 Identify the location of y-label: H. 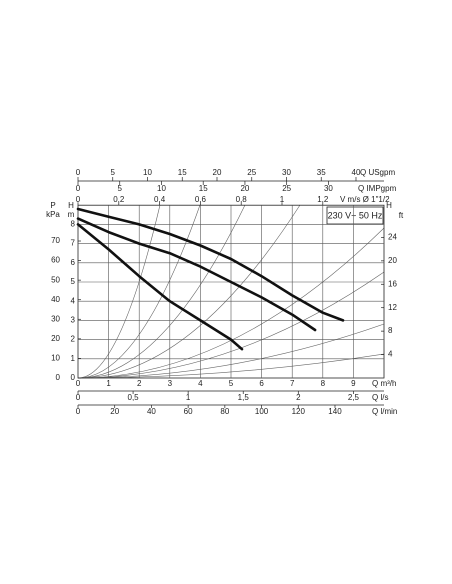
(71, 205).